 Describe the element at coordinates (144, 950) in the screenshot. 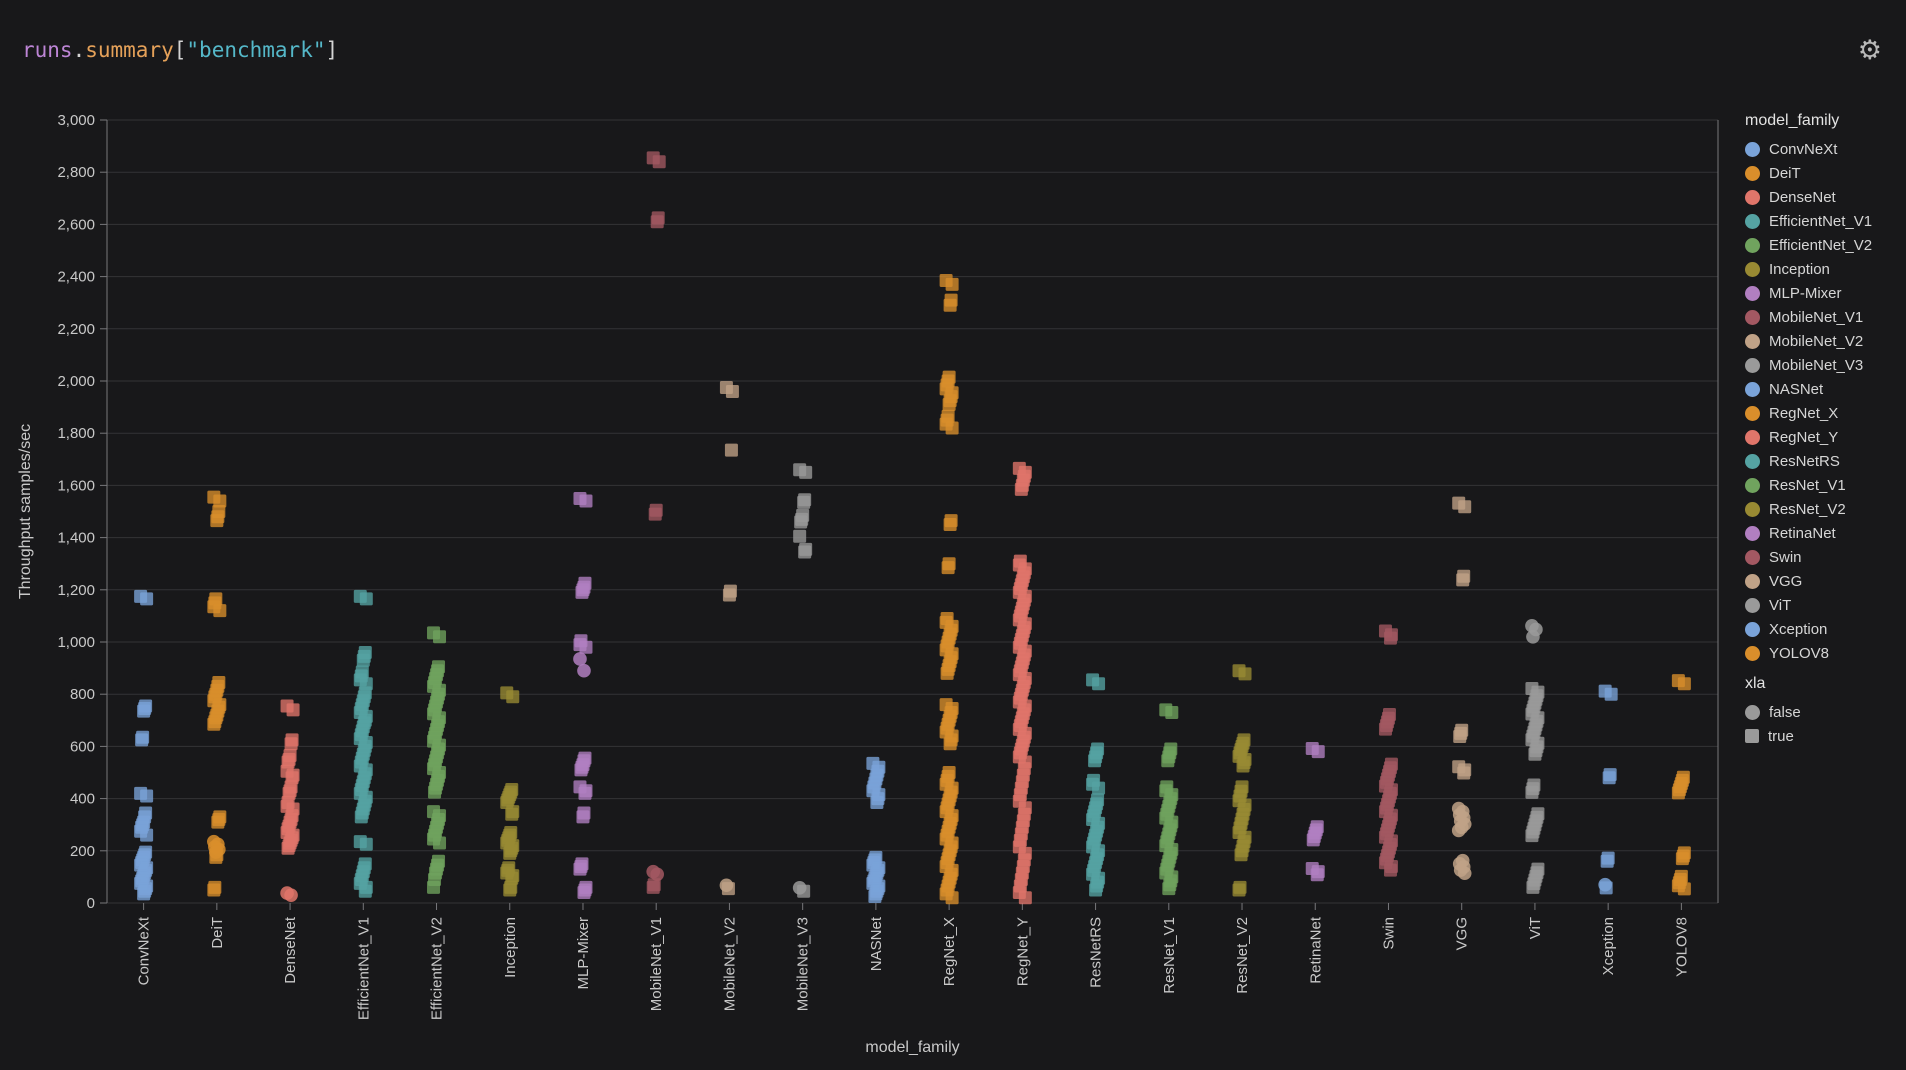

I see `x-tick-label: ConvNeXt` at that location.